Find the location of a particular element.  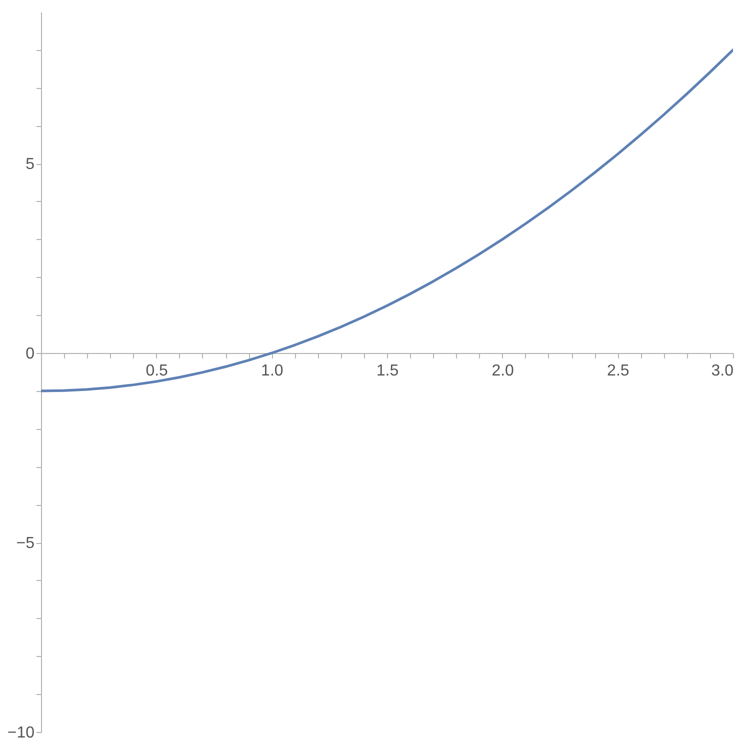

y-tick-label: −5 is located at coordinates (25, 543).